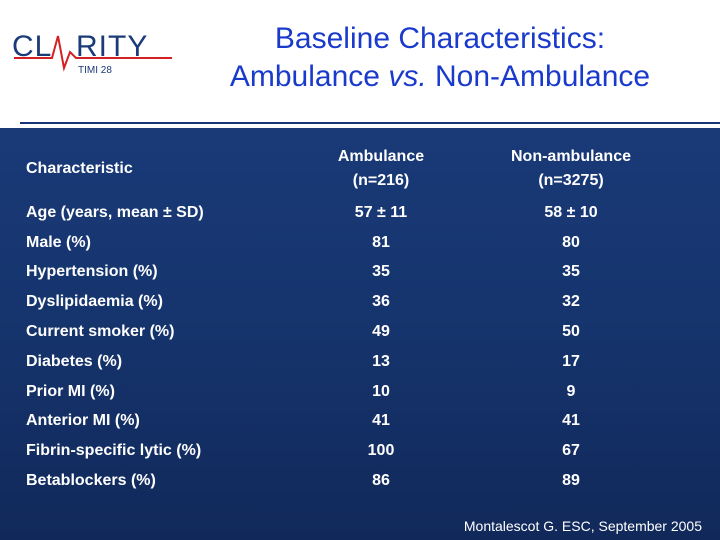  I want to click on header-ambulance-title: Ambulance, so click(381, 156).